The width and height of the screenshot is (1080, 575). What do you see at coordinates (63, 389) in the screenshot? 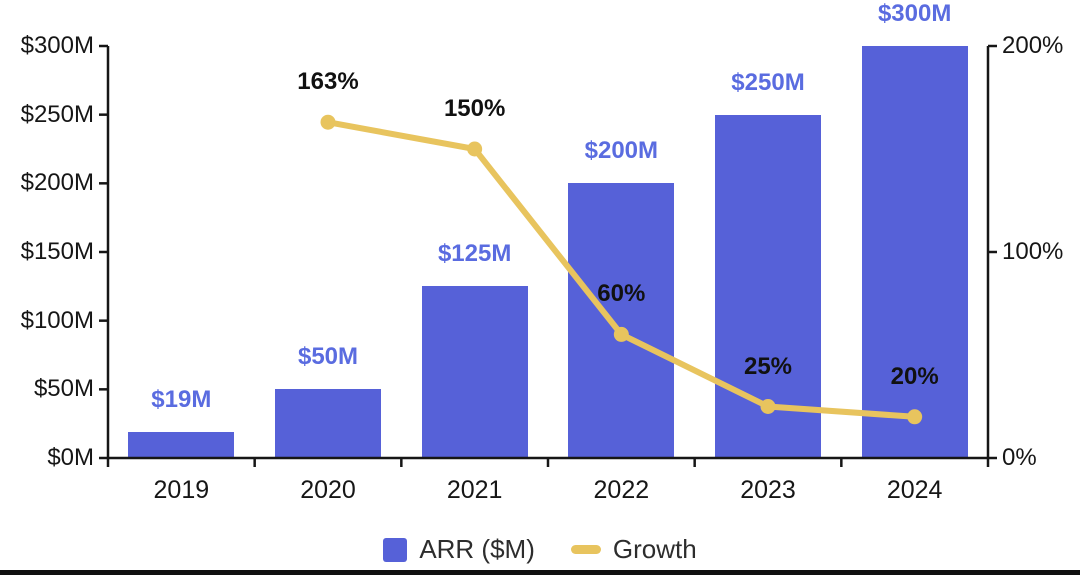
I see `y-axis-left-tick-label: $50M` at bounding box center [63, 389].